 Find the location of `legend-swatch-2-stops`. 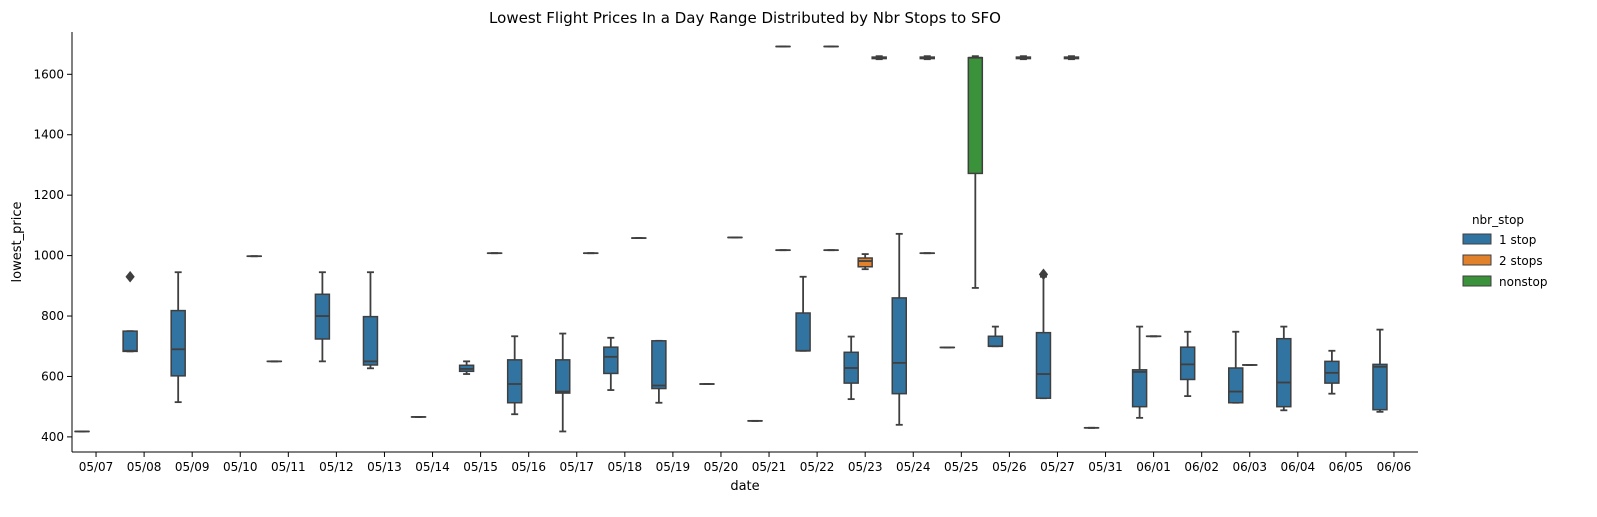

legend-swatch-2-stops is located at coordinates (1477, 260).